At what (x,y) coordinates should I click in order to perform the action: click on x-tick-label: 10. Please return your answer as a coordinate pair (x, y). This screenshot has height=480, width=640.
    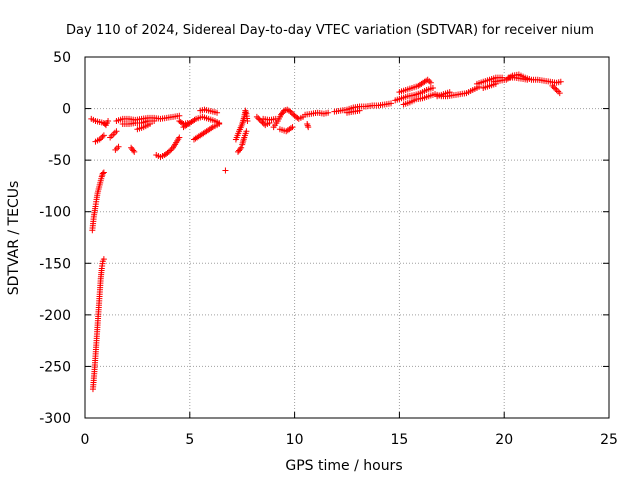
    Looking at the image, I should click on (295, 440).